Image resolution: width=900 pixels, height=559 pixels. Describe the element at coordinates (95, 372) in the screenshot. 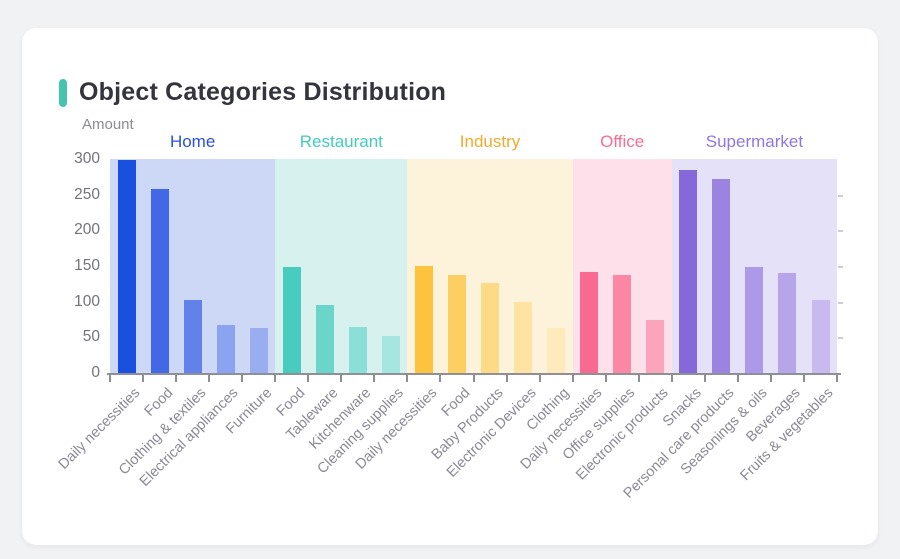

I see `y-tick-label: 0` at that location.